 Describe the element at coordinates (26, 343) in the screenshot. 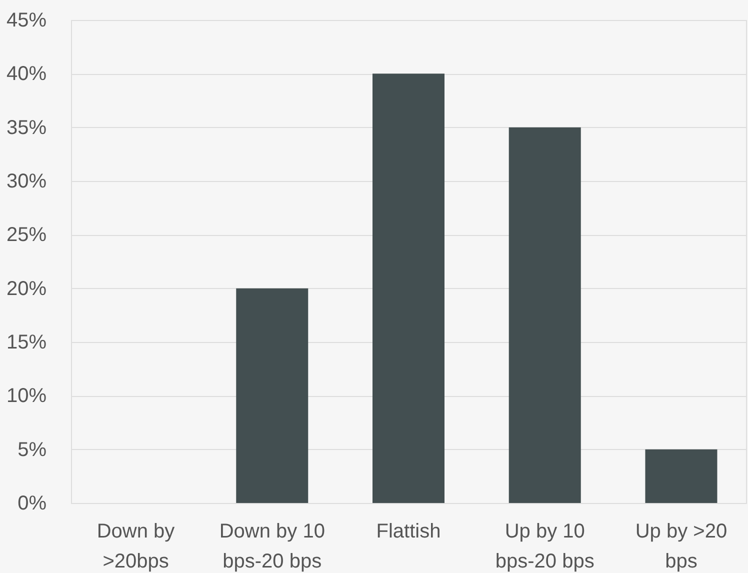

I see `y-tick-label: 15%` at that location.